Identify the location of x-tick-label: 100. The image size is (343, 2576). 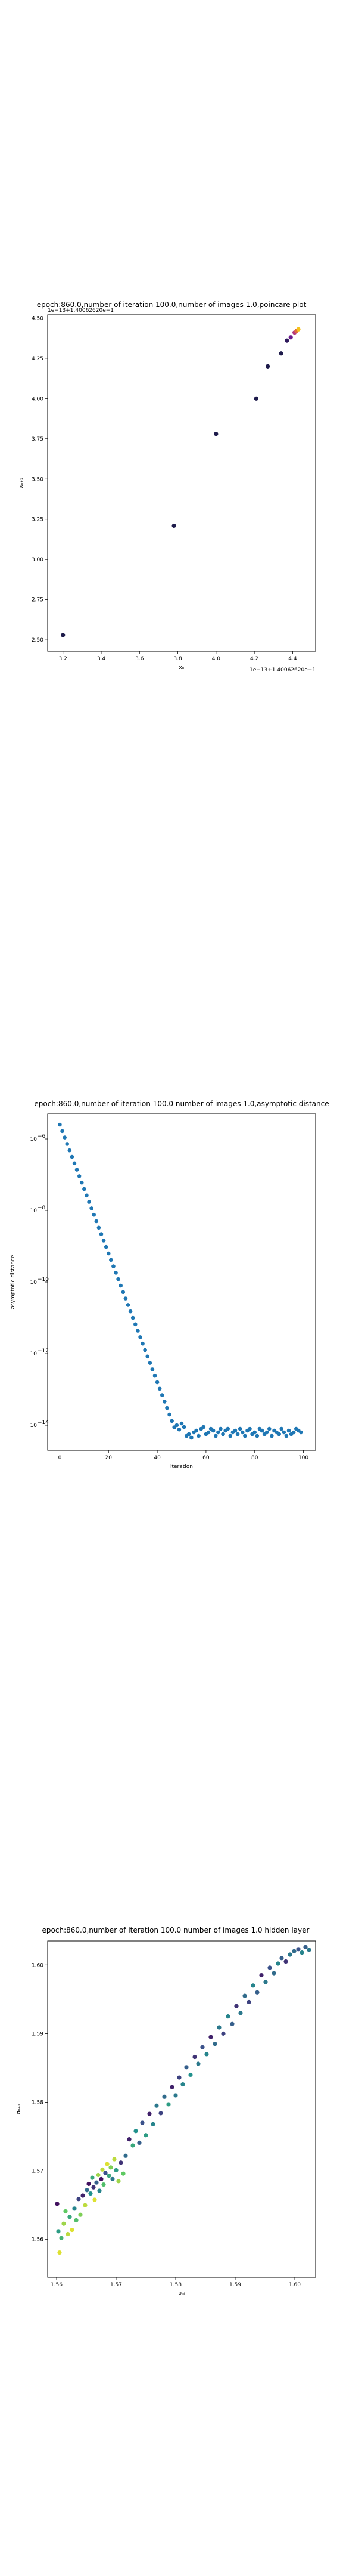
(303, 1458).